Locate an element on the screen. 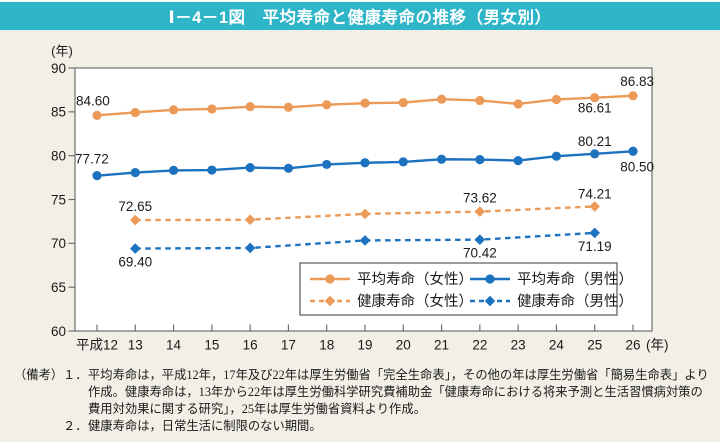  x-tick-label: 17 is located at coordinates (288, 345).